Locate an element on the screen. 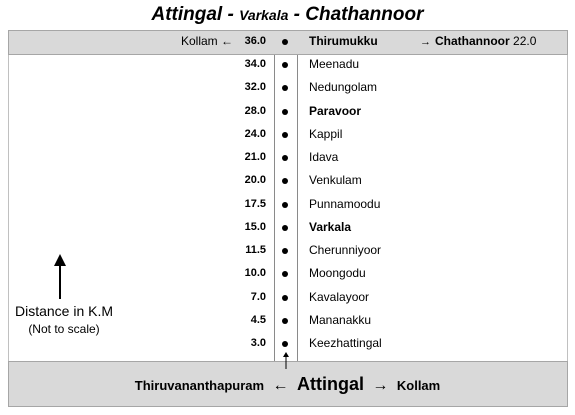 The height and width of the screenshot is (415, 575). stop-distance: 21.0 is located at coordinates (255, 157).